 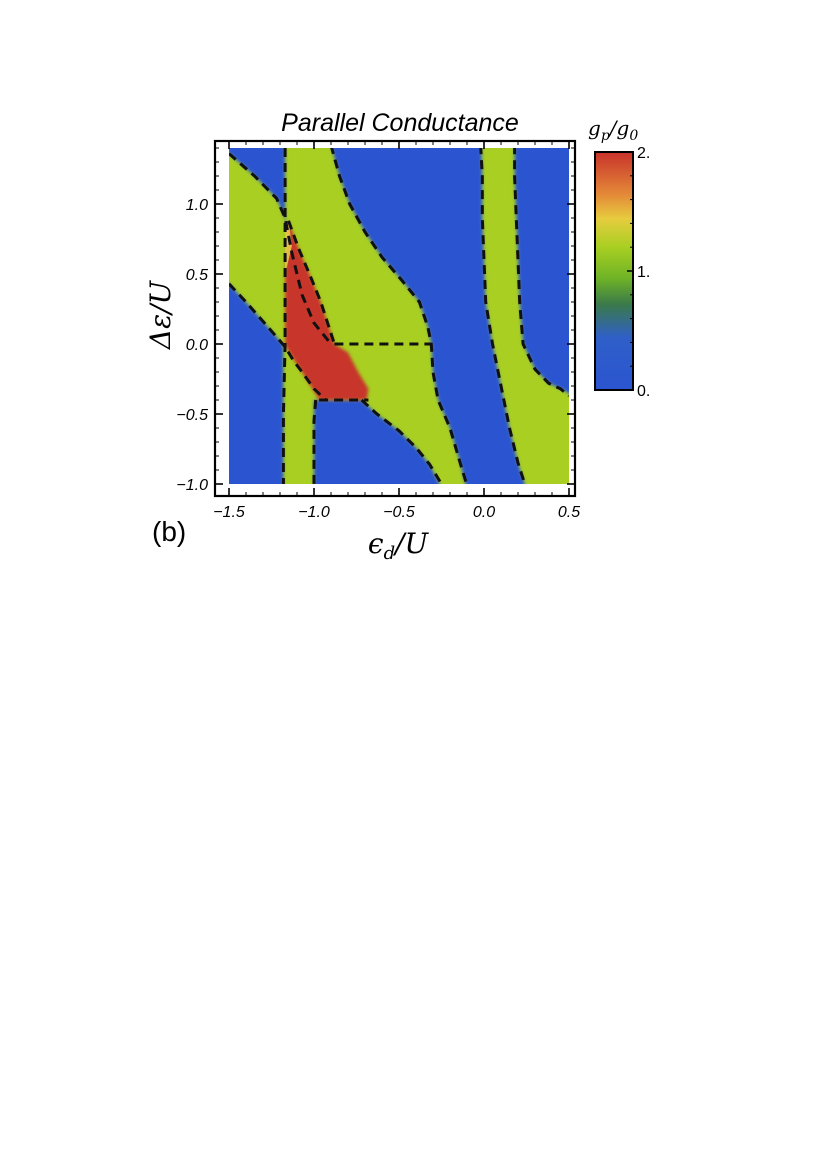 I want to click on y-axis-ticks: −1.0 −0.5 0.0 0.5 1.0, so click(x=375, y=345).